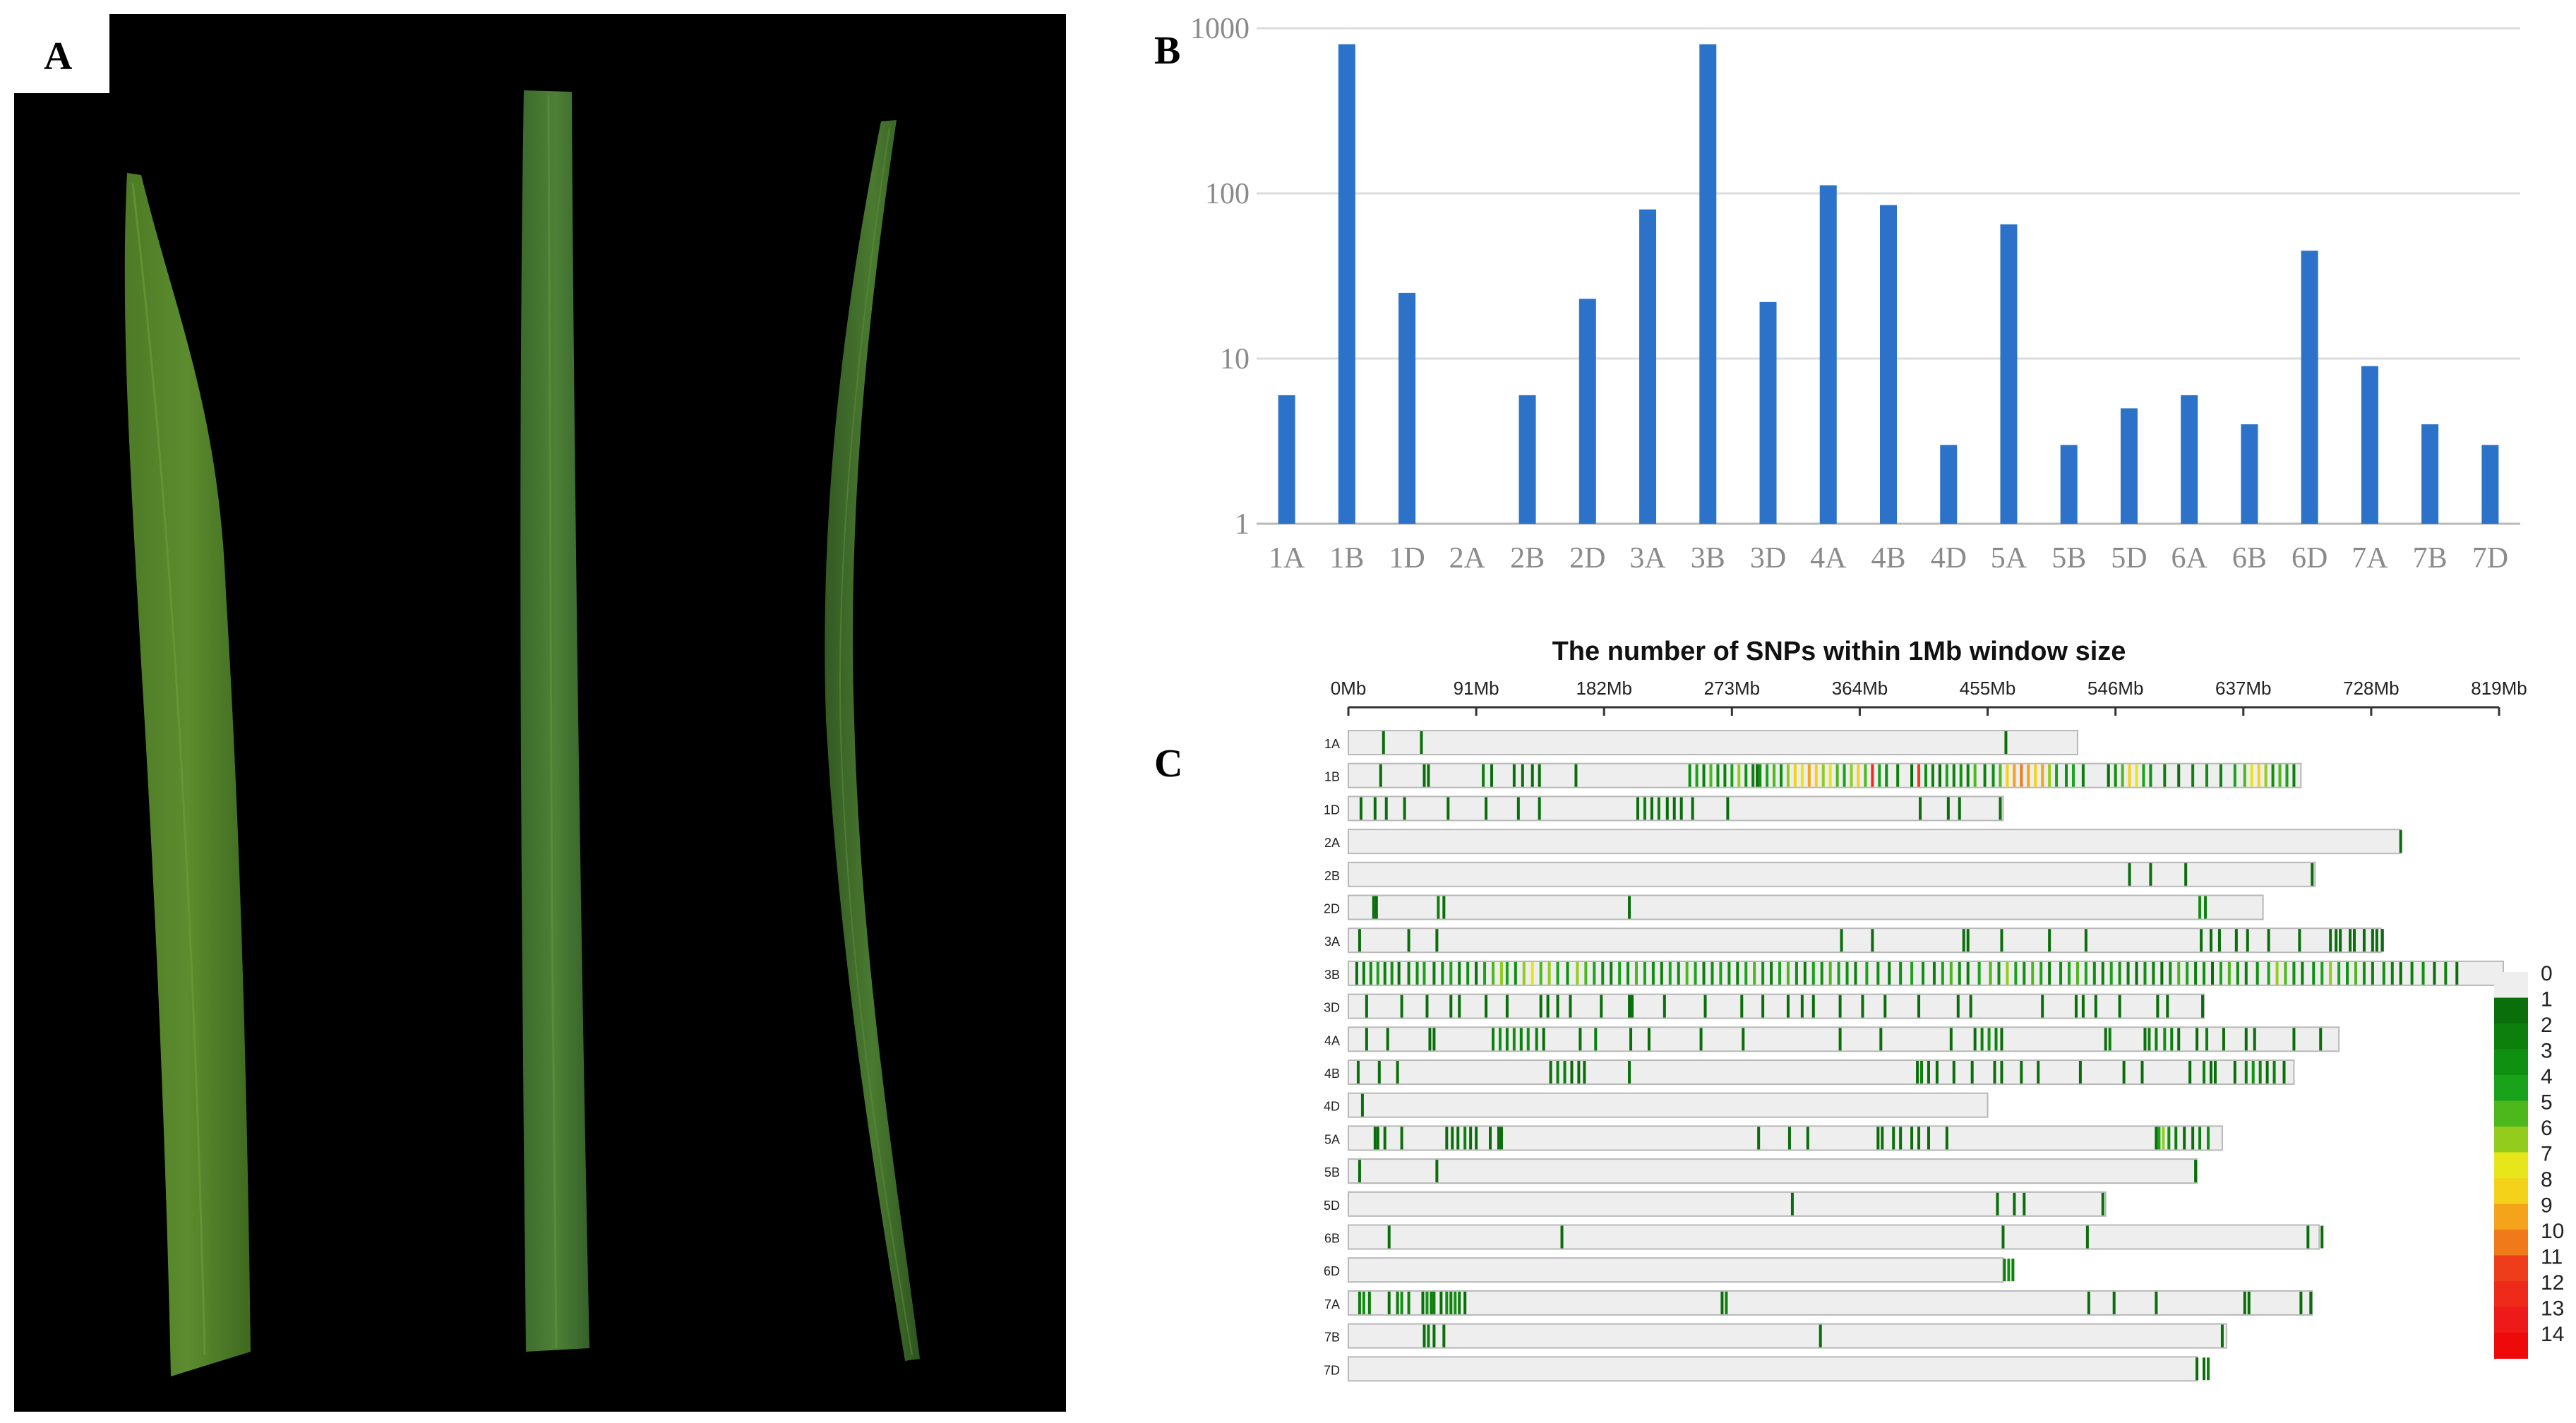  I want to click on x-tick-label-6B: 6B, so click(2249, 558).